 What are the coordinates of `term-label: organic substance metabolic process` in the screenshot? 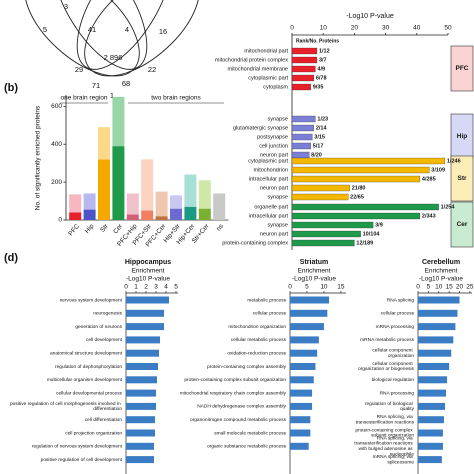 It's located at (247, 447).